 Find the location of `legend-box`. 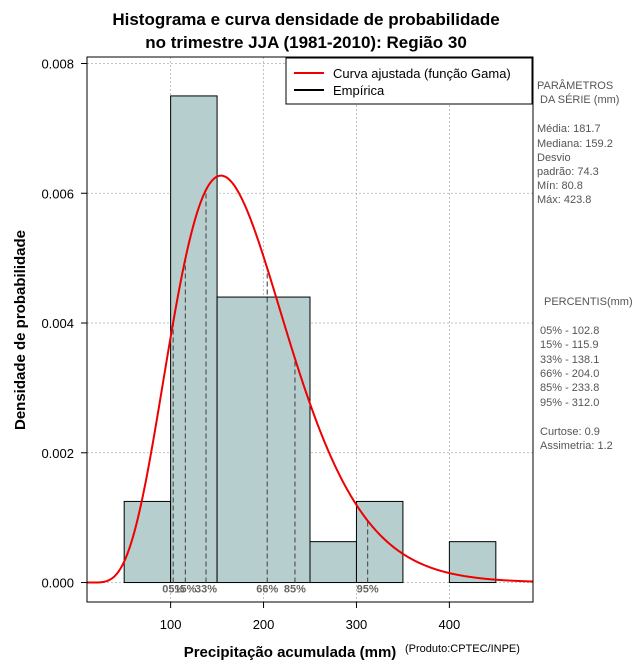

legend-box is located at coordinates (409, 81).